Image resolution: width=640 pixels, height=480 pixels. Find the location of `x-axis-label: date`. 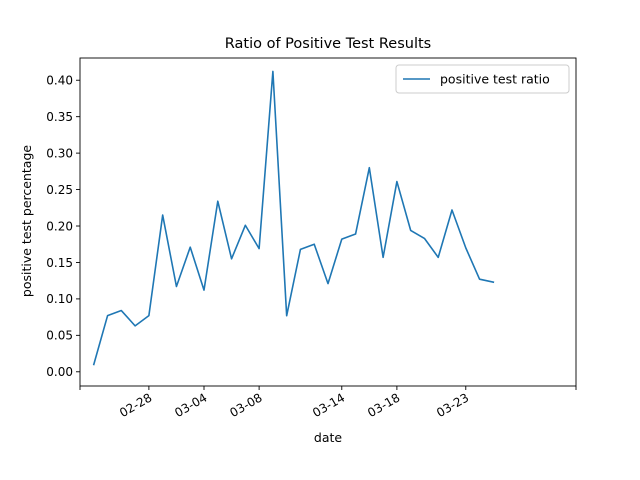

x-axis-label: date is located at coordinates (328, 437).